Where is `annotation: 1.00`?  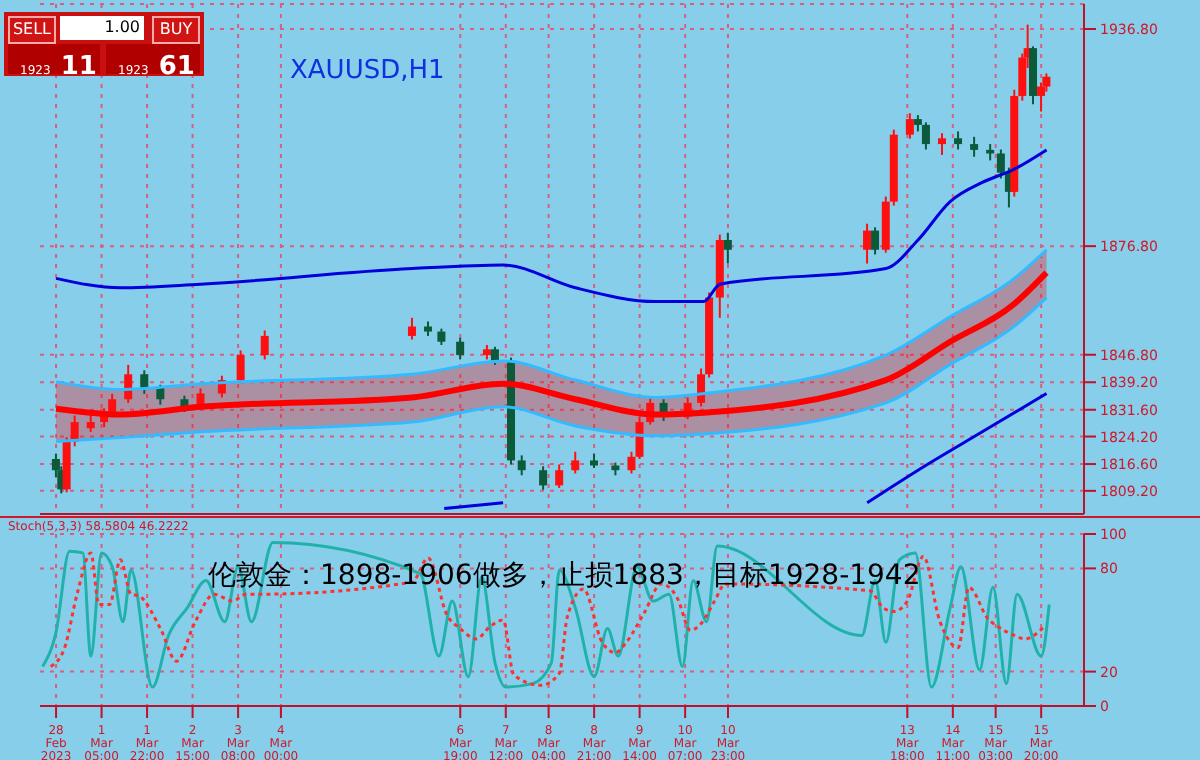
annotation: 1.00 is located at coordinates (102, 28).